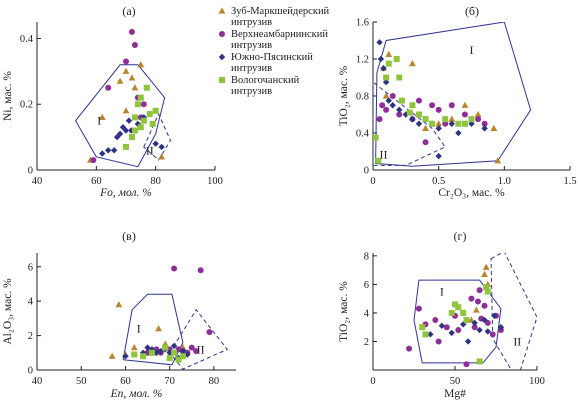 Image resolution: width=578 pixels, height=407 pixels. What do you see at coordinates (26, 105) in the screenshot?
I see `y-tick-label: 0.2` at bounding box center [26, 105].